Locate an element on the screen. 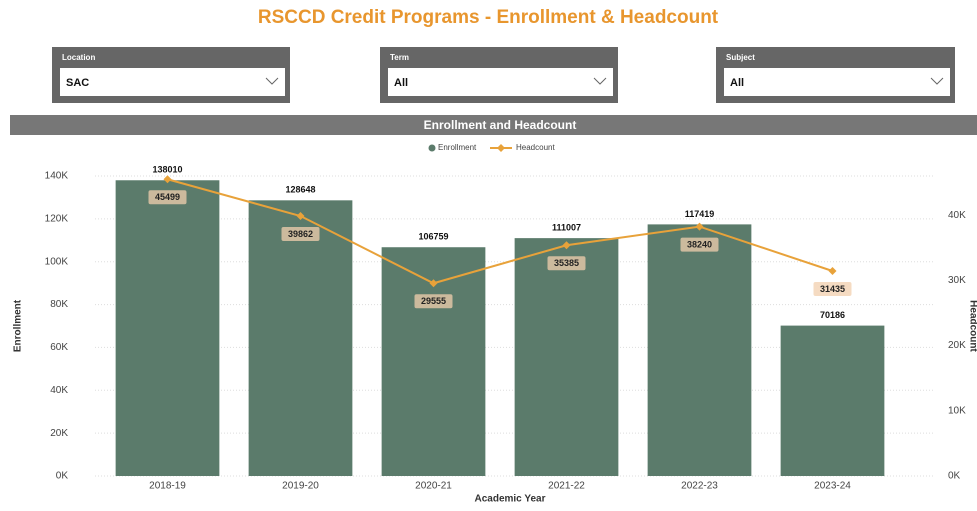  line-value-label: 45499 is located at coordinates (167, 197).